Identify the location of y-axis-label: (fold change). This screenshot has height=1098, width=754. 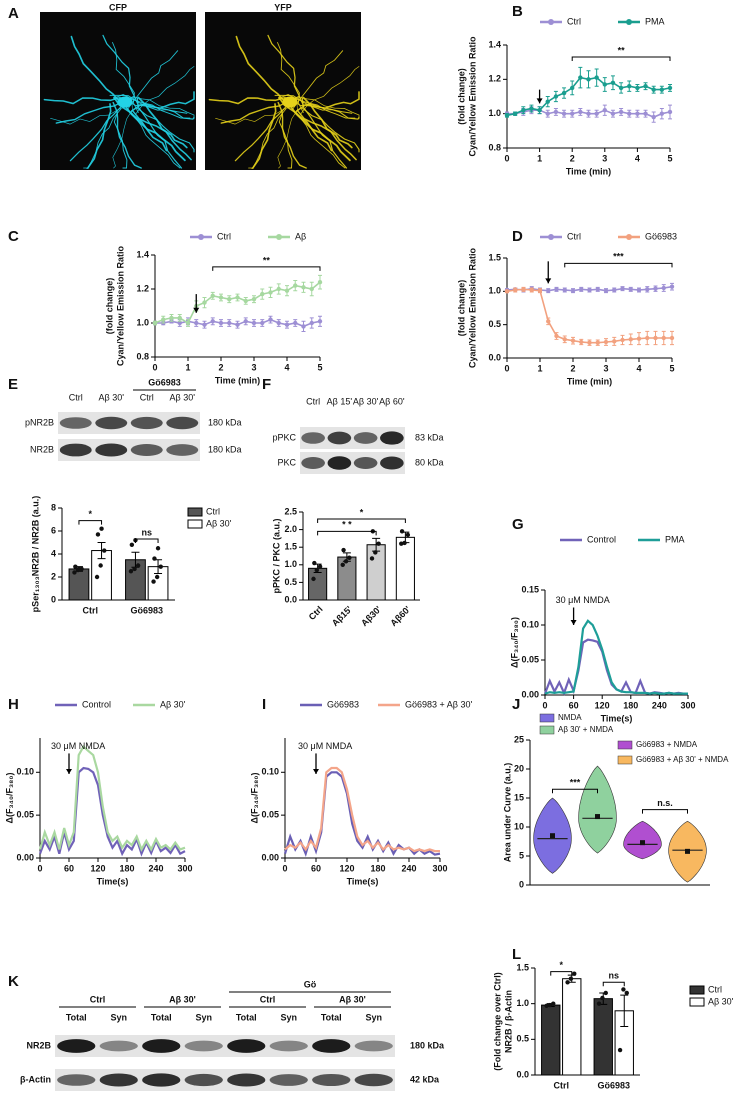
(461, 308).